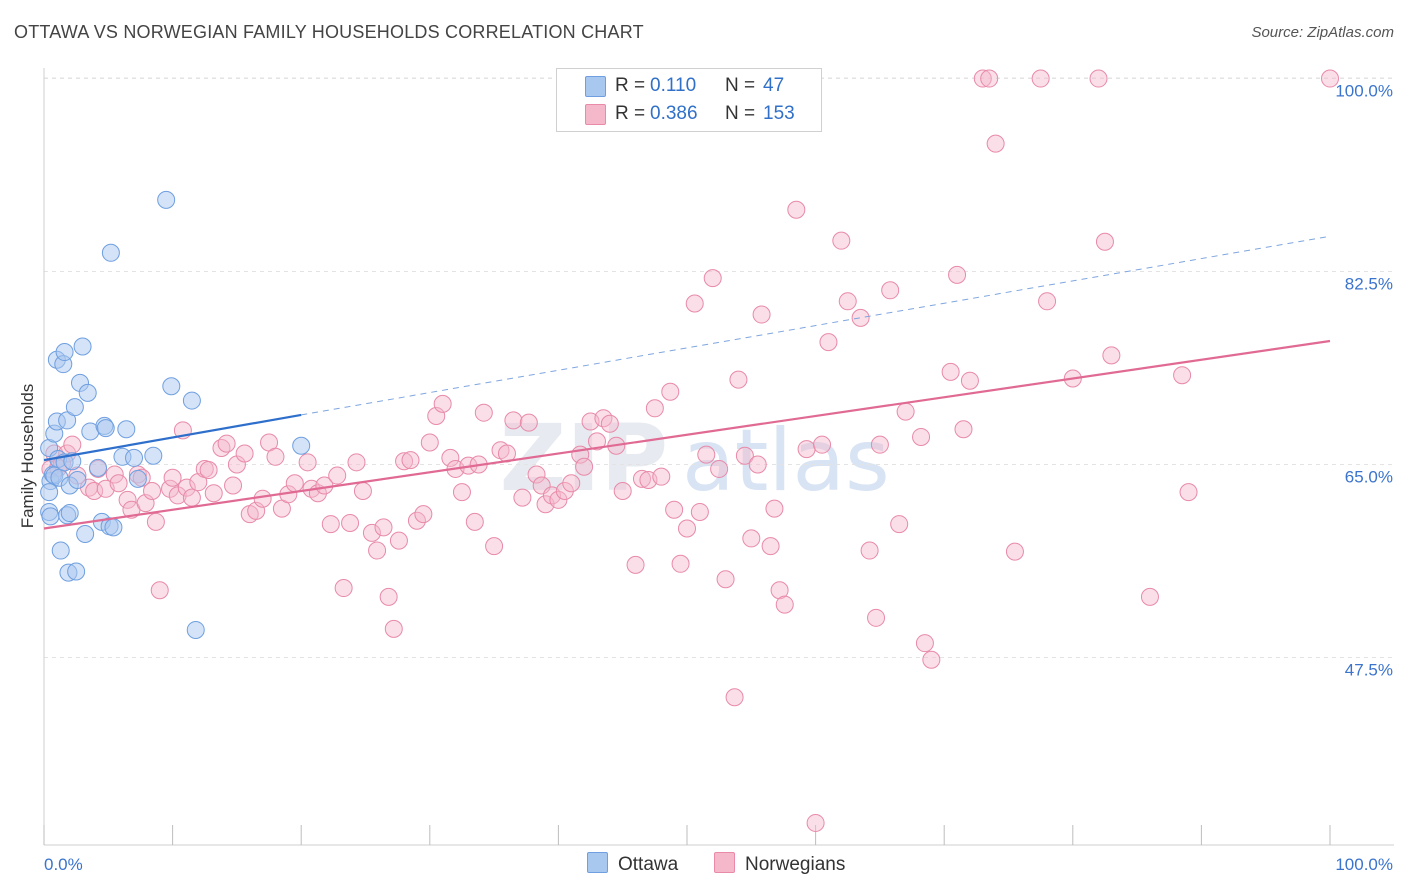 This screenshot has height=892, width=1406. What do you see at coordinates (1369, 670) in the screenshot?
I see `y-tick-label: 47.5%` at bounding box center [1369, 670].